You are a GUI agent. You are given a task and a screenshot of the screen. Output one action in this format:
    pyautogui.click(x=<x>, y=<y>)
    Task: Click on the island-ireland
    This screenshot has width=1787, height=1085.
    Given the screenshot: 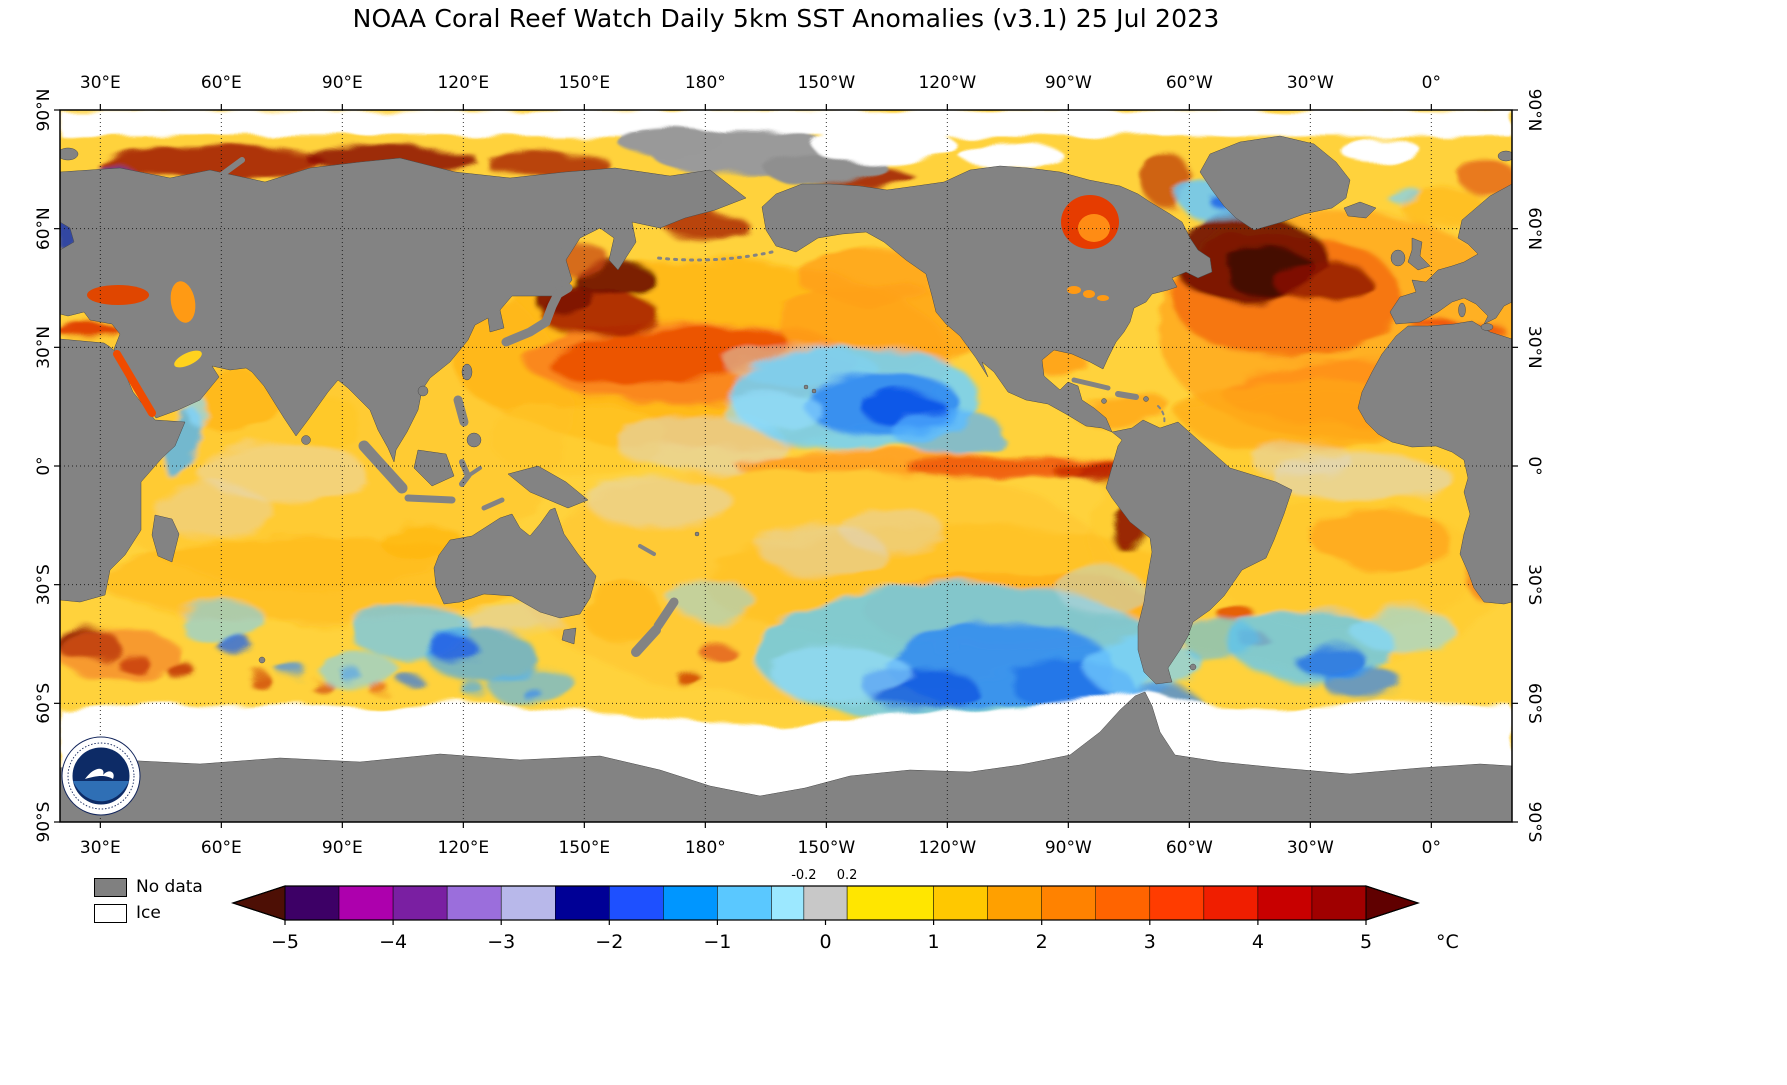 What is the action you would take?
    pyautogui.click(x=1398, y=258)
    